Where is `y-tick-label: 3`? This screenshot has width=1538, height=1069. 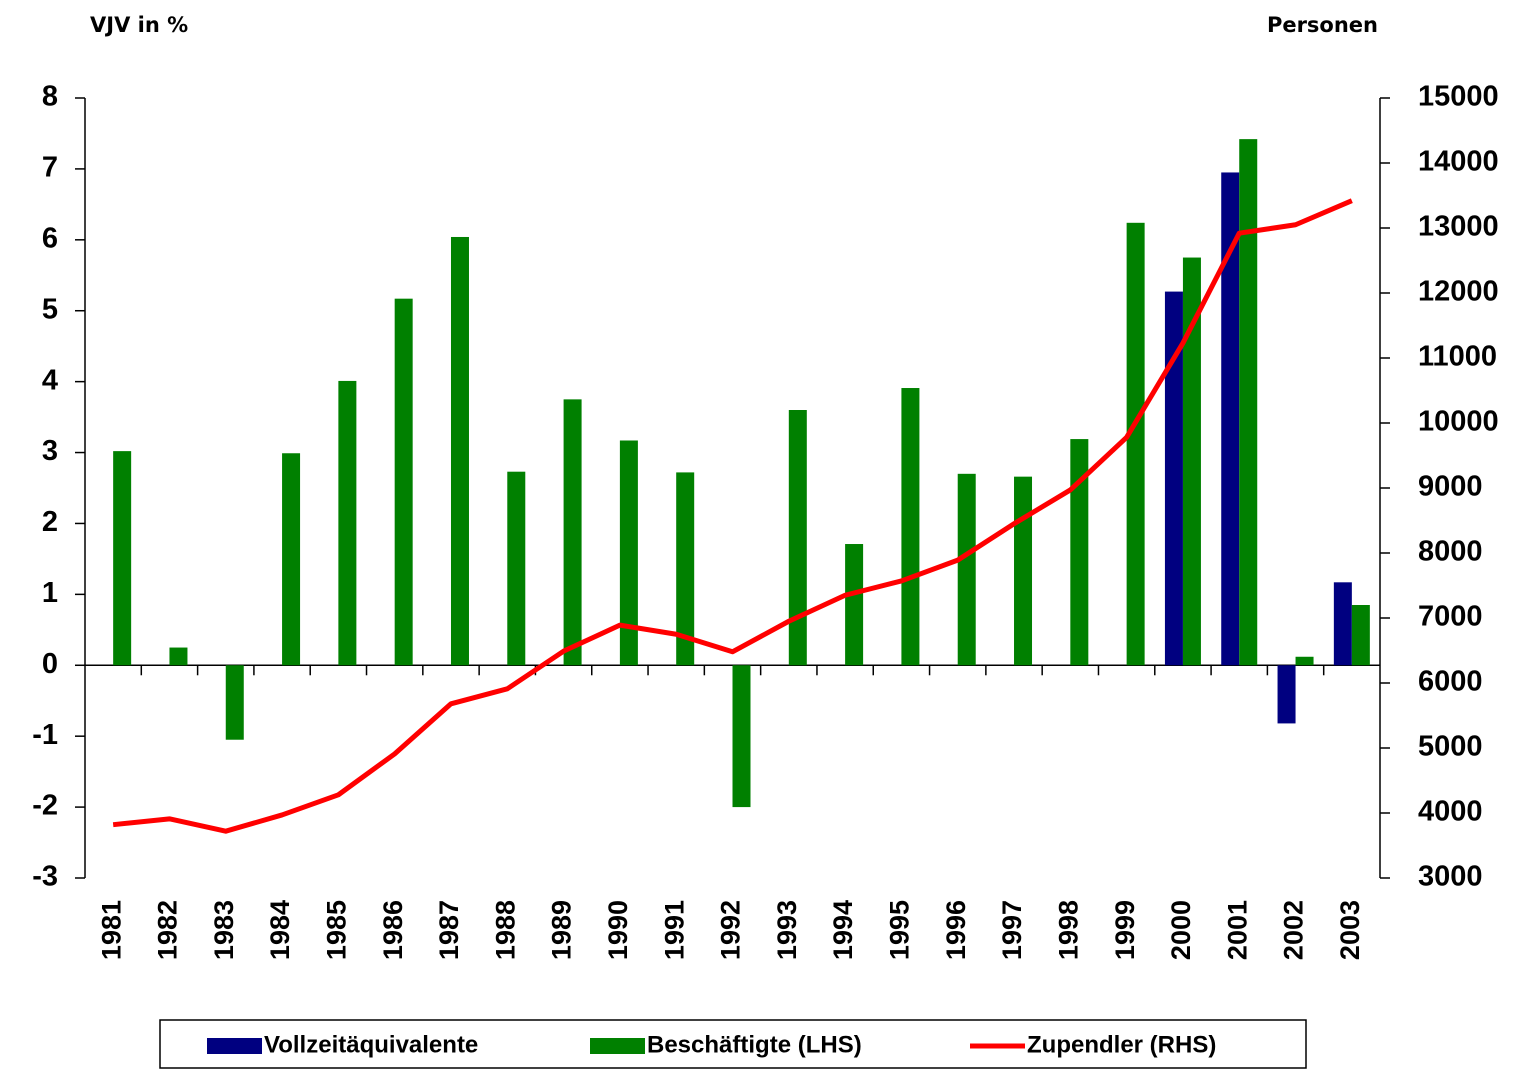
y-tick-label: 3 is located at coordinates (50, 451).